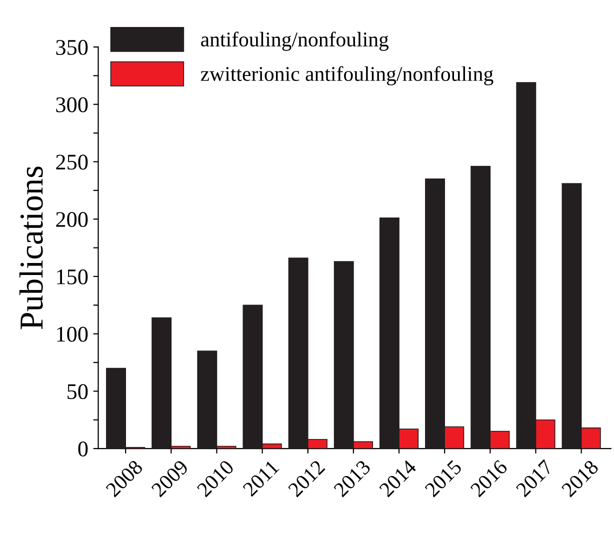  I want to click on y-tick-label: 50, so click(78, 392).